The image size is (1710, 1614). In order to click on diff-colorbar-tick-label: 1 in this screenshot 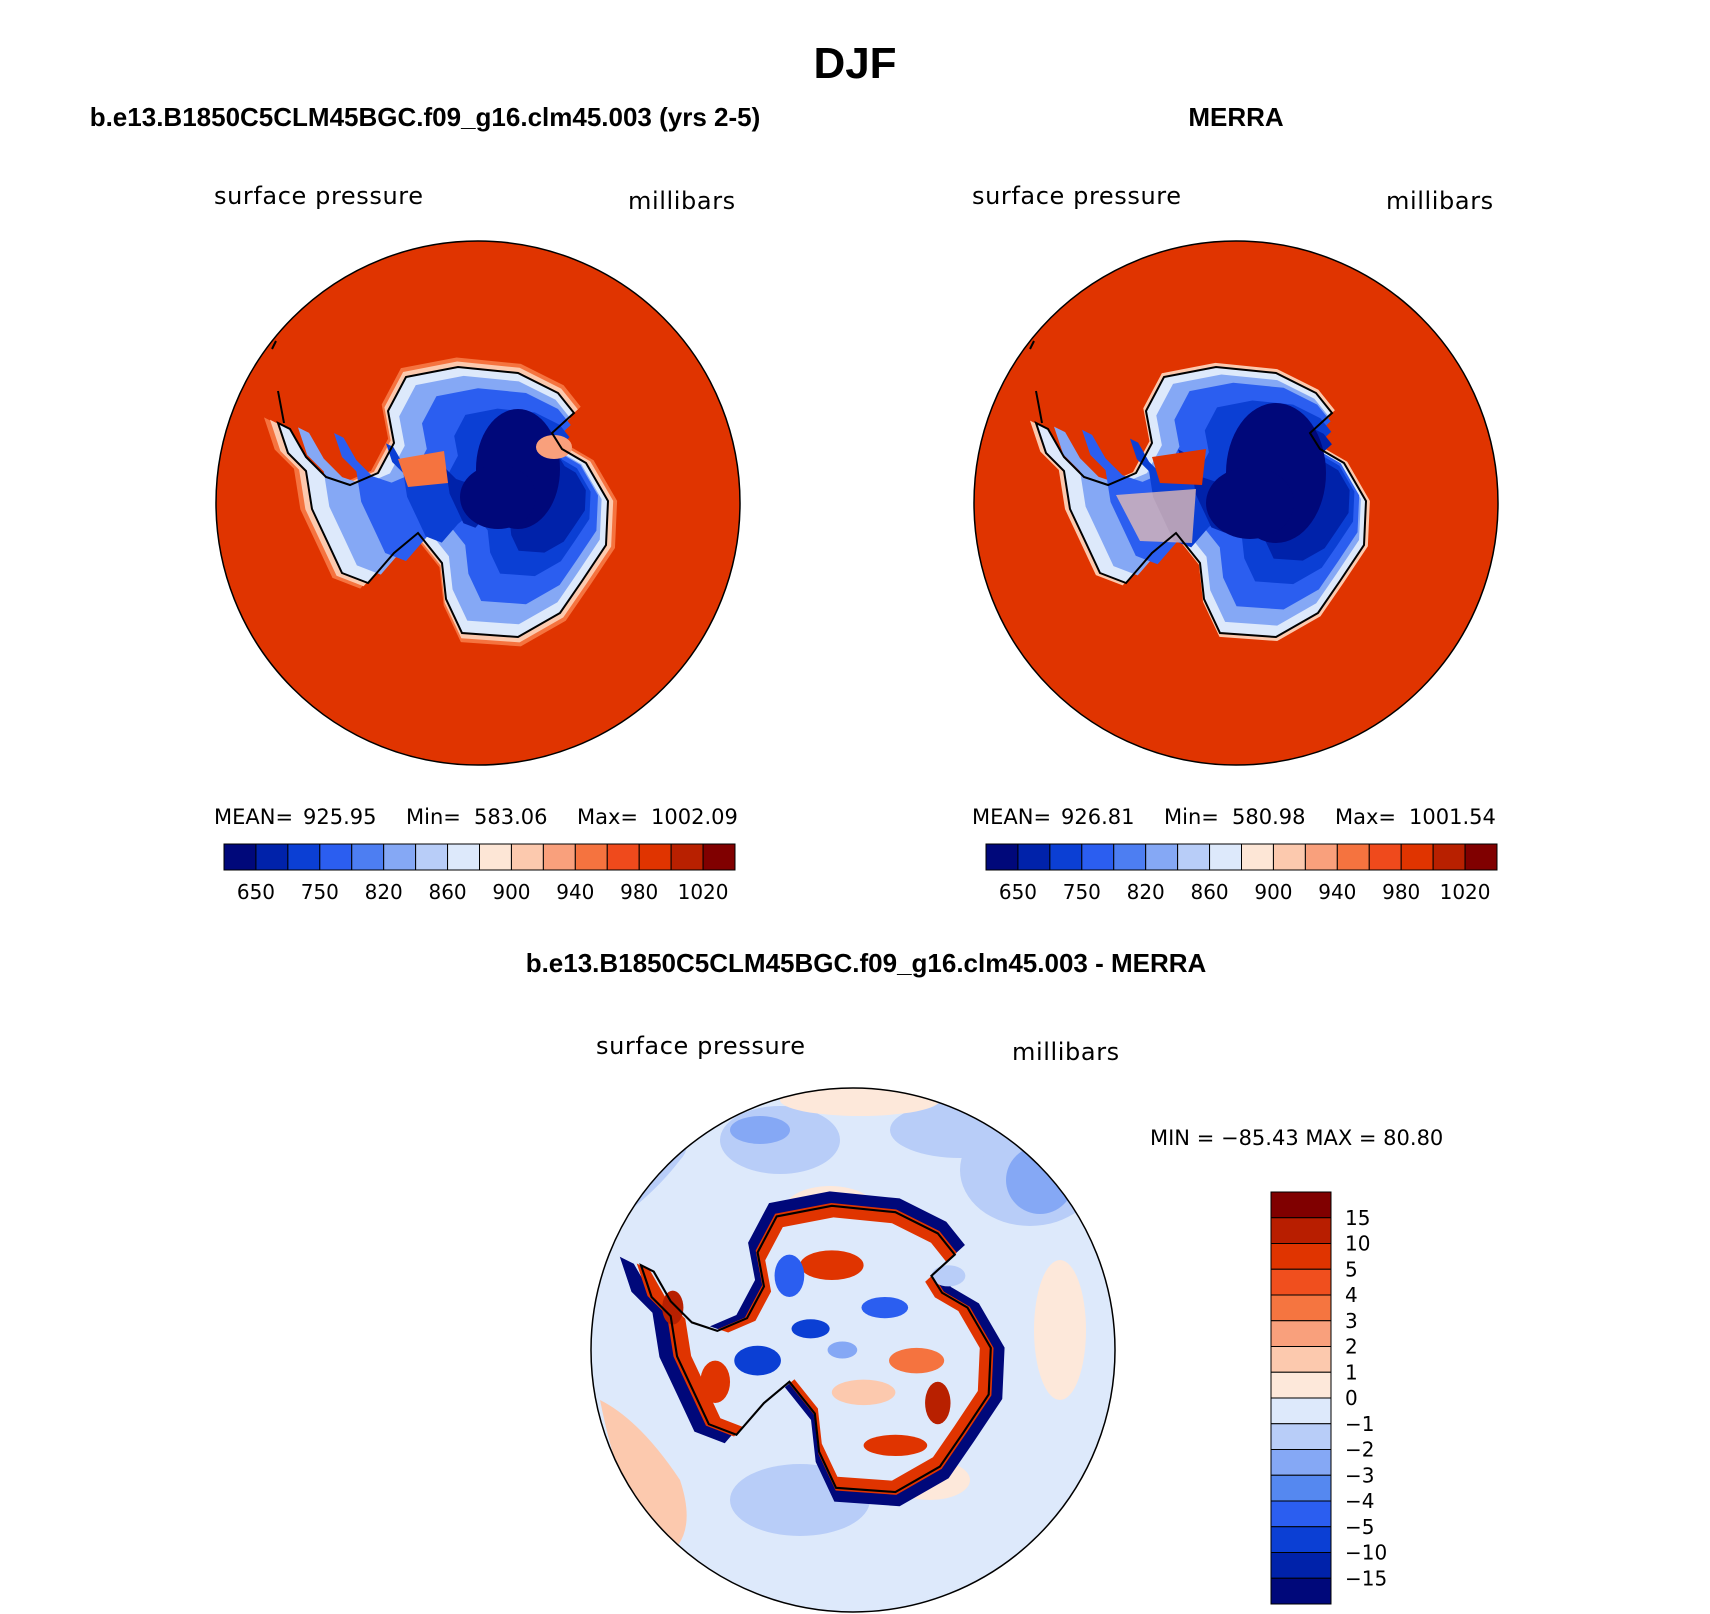, I will do `click(1351, 1372)`.